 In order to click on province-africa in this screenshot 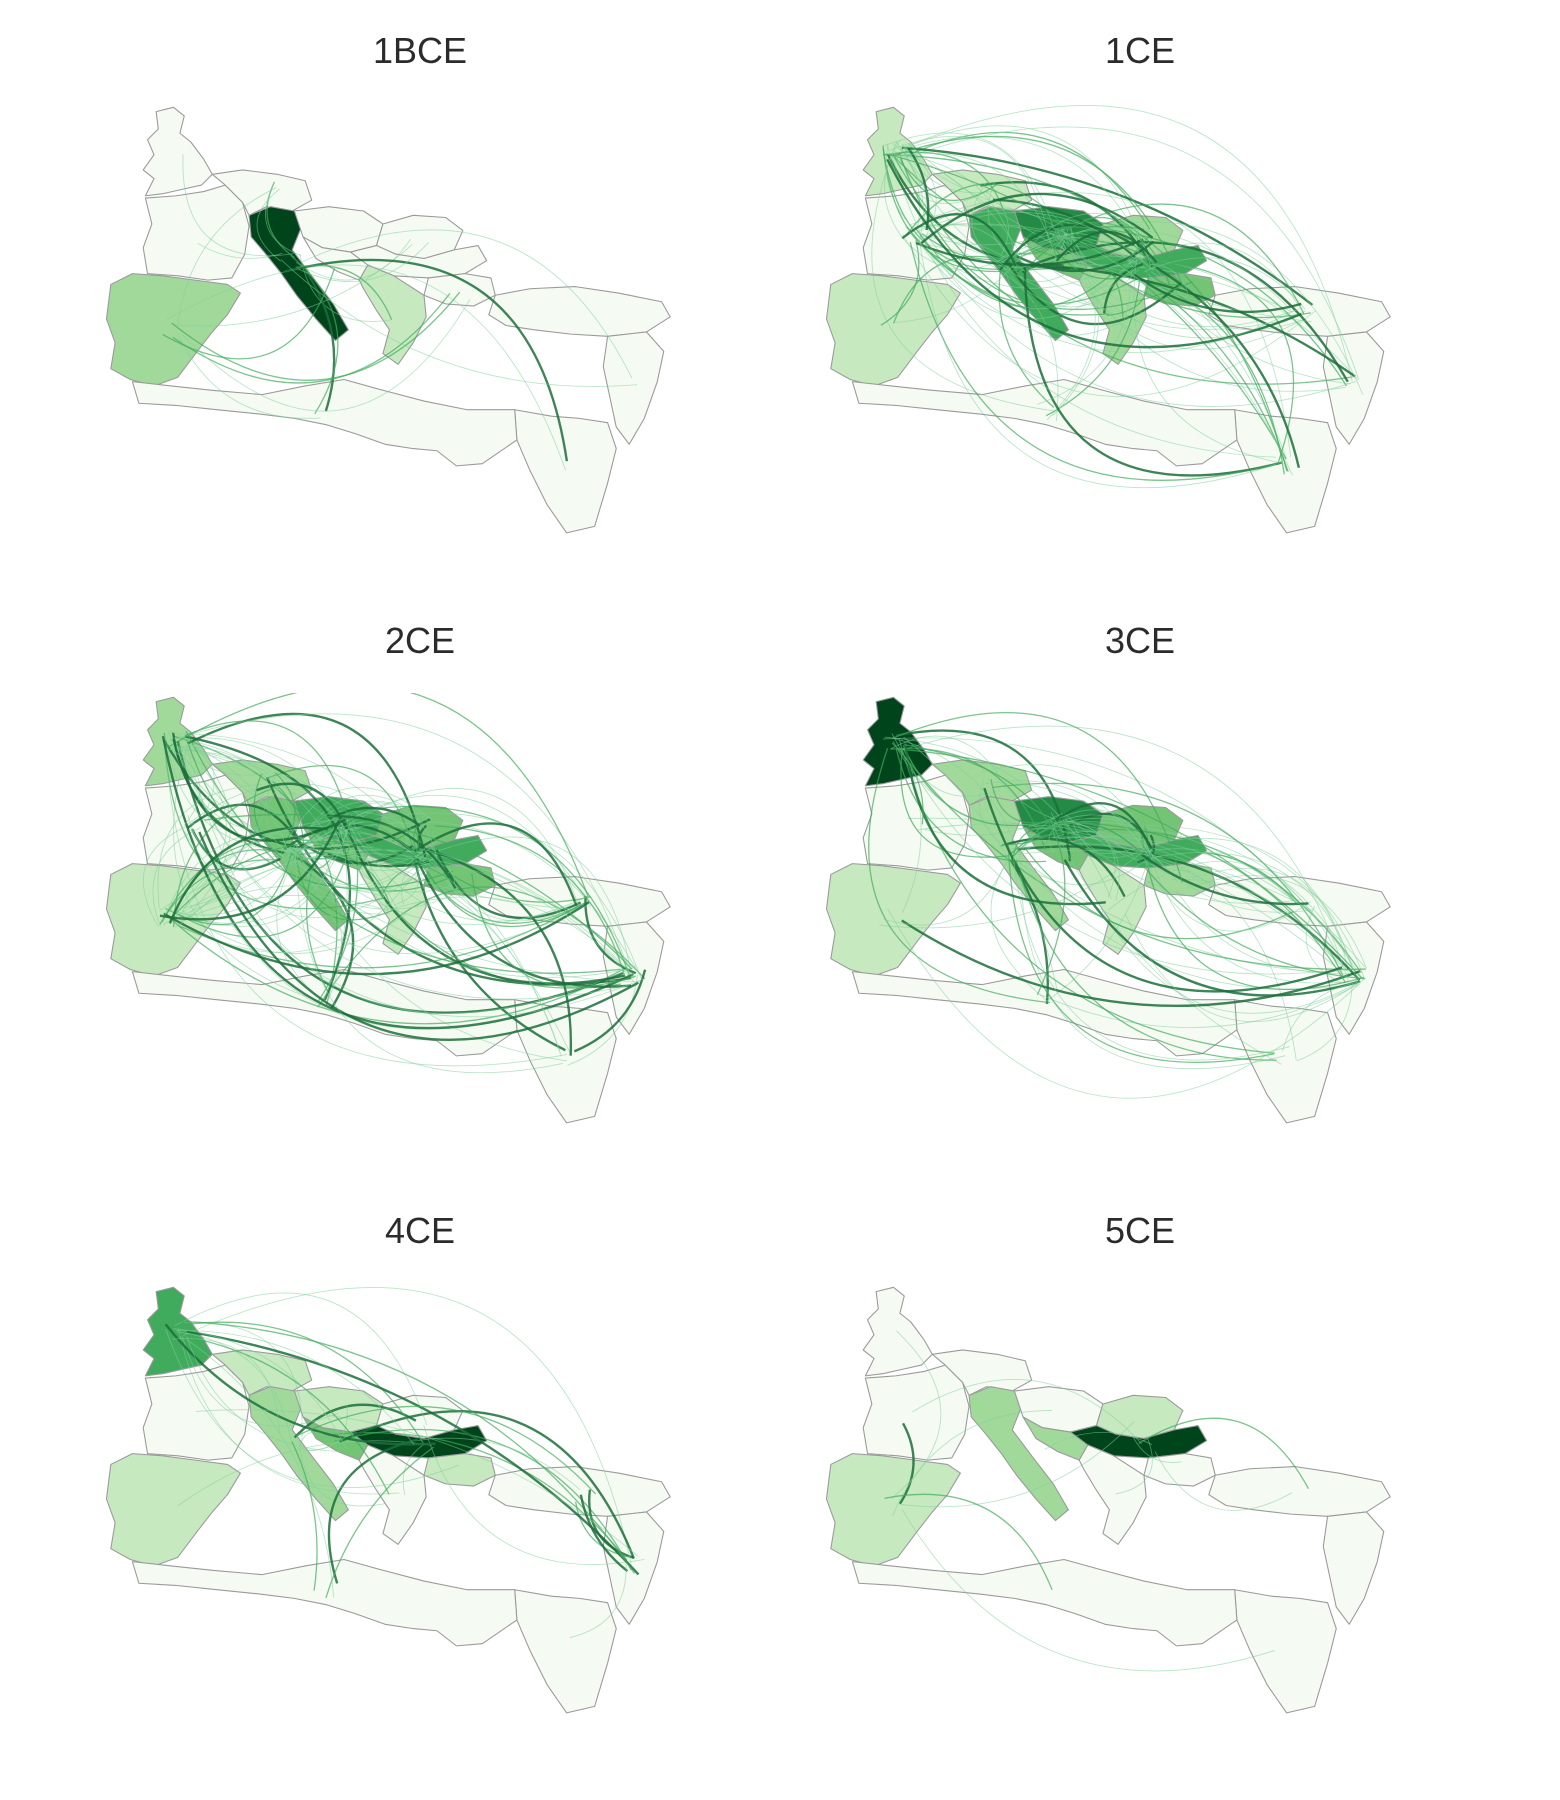, I will do `click(1044, 1602)`.